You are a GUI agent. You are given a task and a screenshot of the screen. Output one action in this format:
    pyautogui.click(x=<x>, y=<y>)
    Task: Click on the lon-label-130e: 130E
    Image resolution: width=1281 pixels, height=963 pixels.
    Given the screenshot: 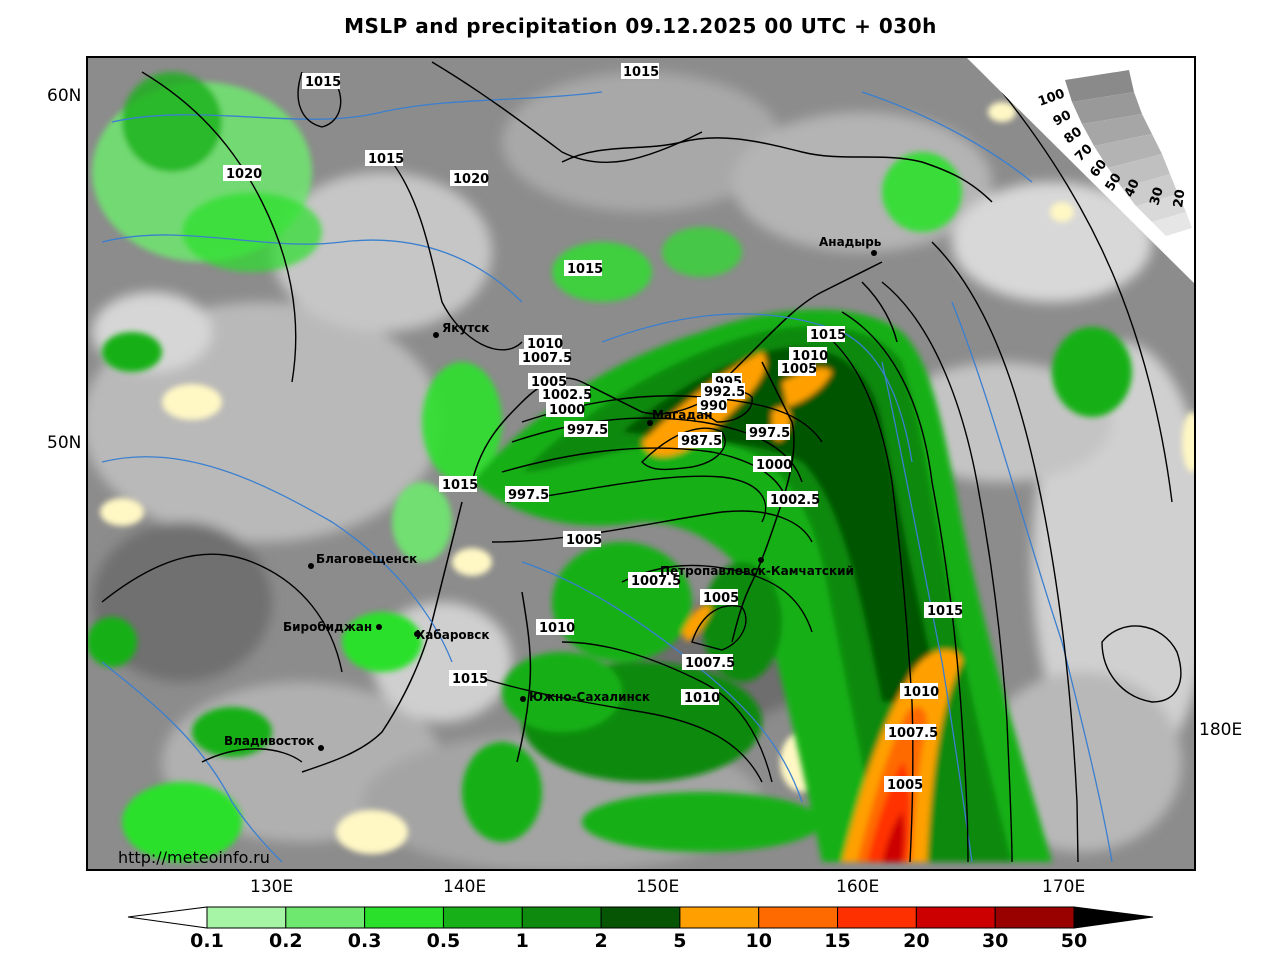 What is the action you would take?
    pyautogui.click(x=272, y=887)
    